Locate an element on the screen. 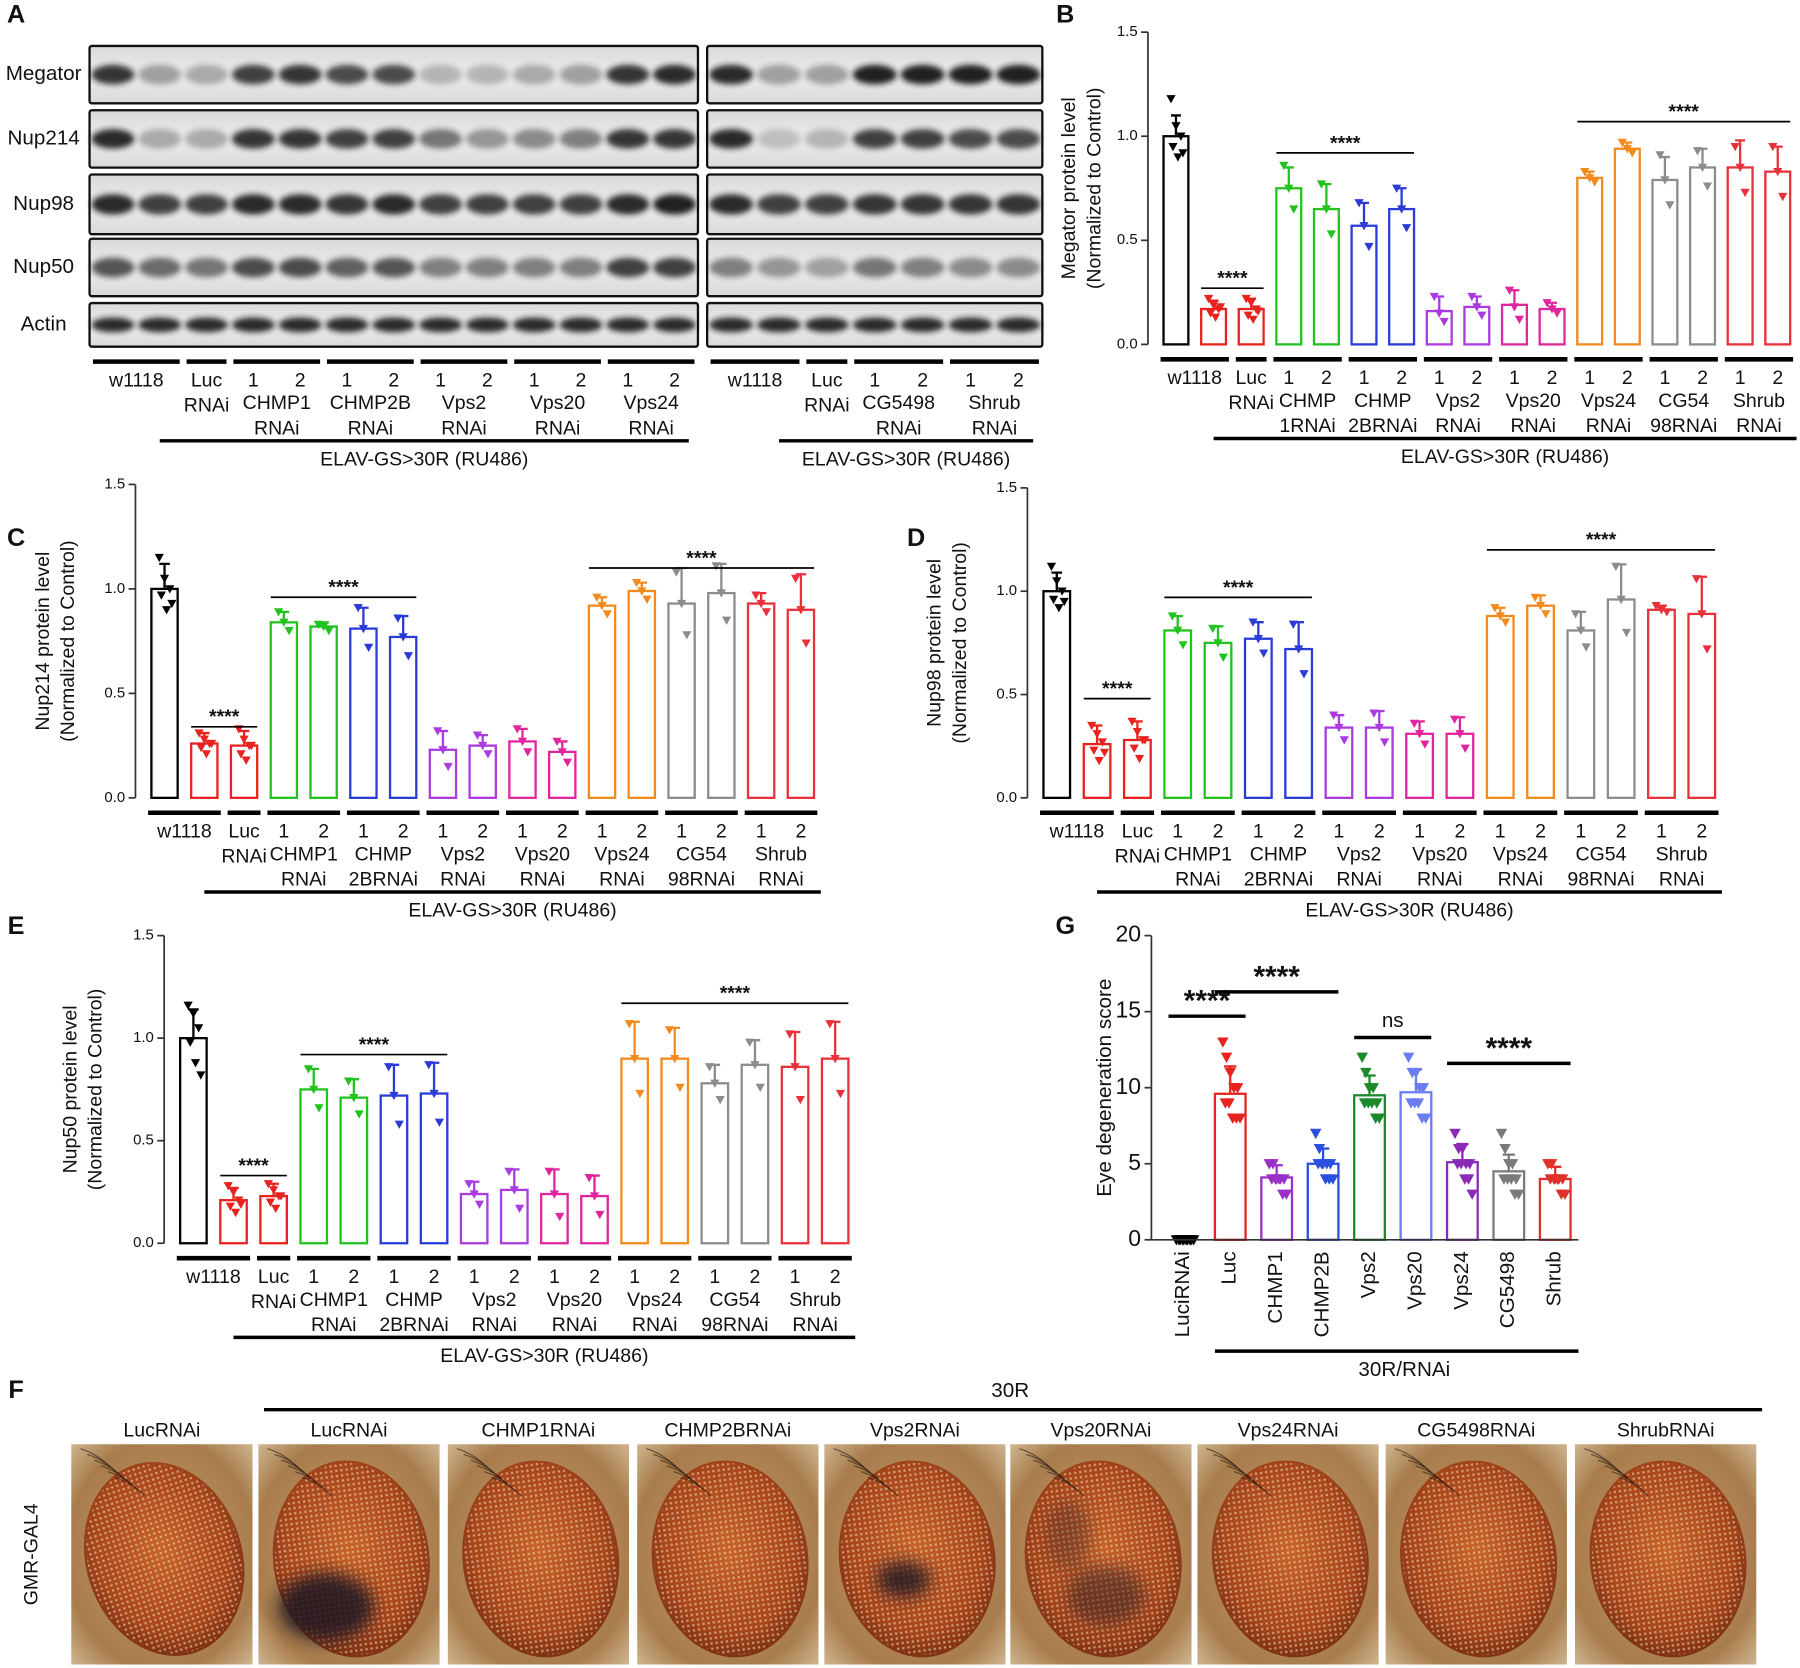  significance-label: **** is located at coordinates (374, 1045).